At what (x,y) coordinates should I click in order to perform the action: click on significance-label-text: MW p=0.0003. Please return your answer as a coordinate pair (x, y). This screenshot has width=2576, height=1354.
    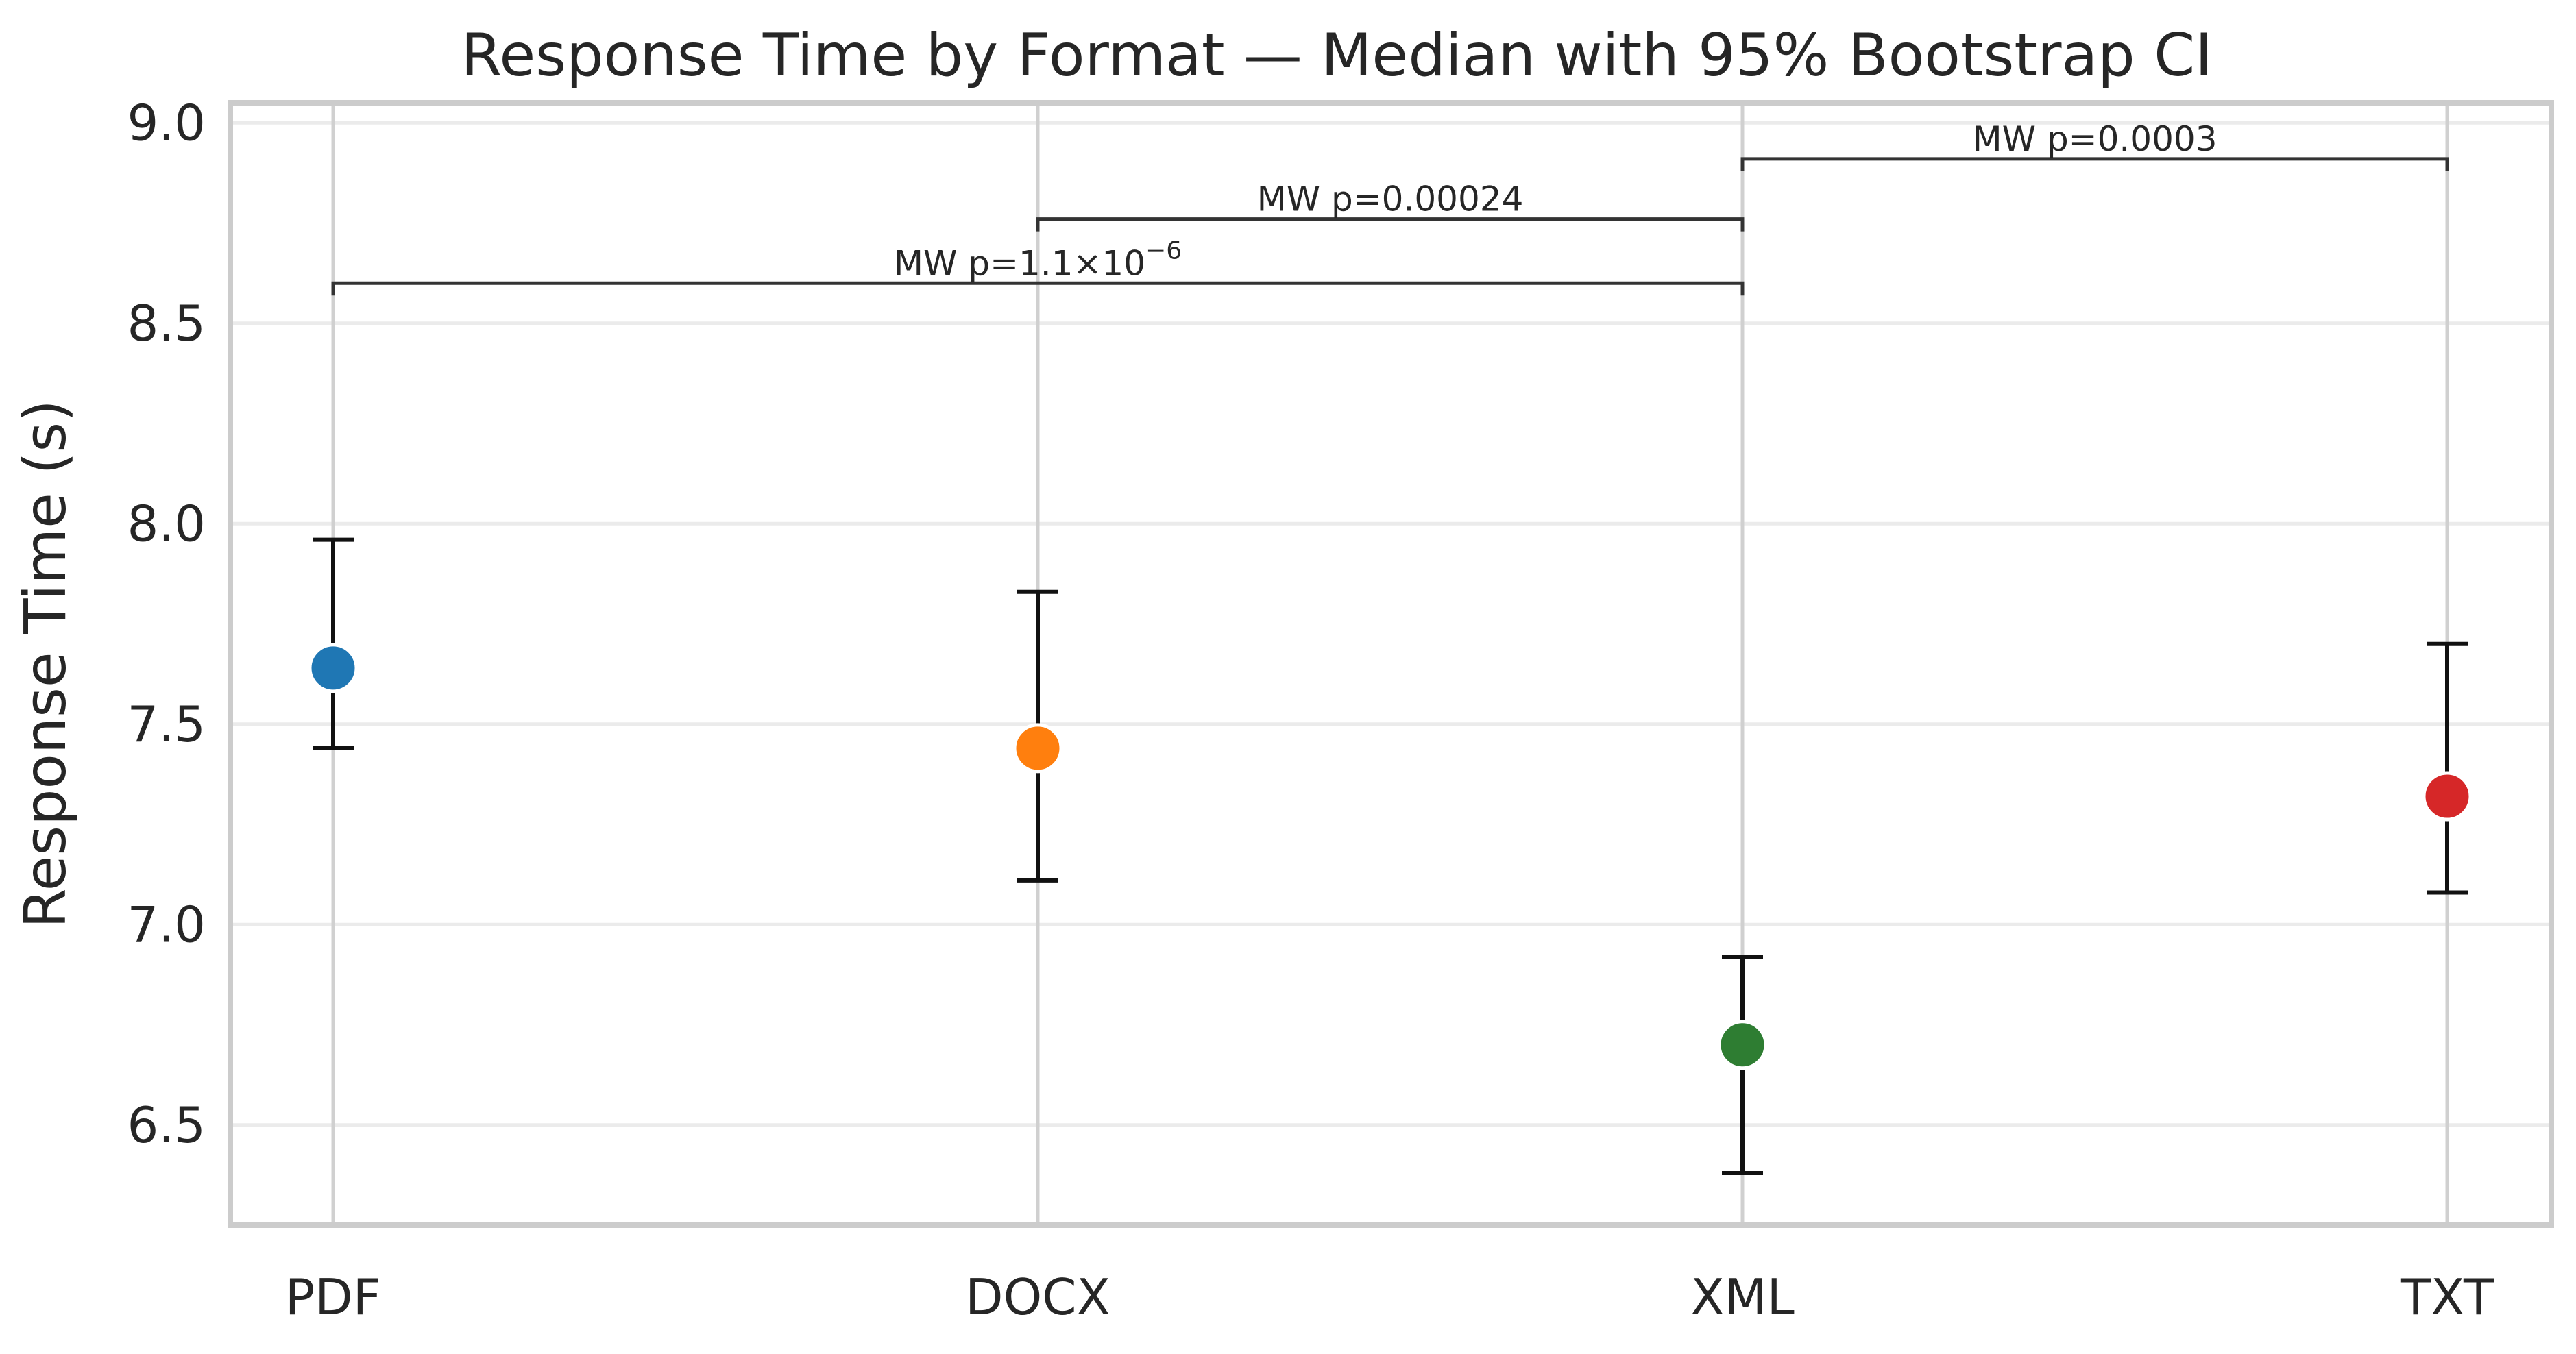
    Looking at the image, I should click on (2094, 139).